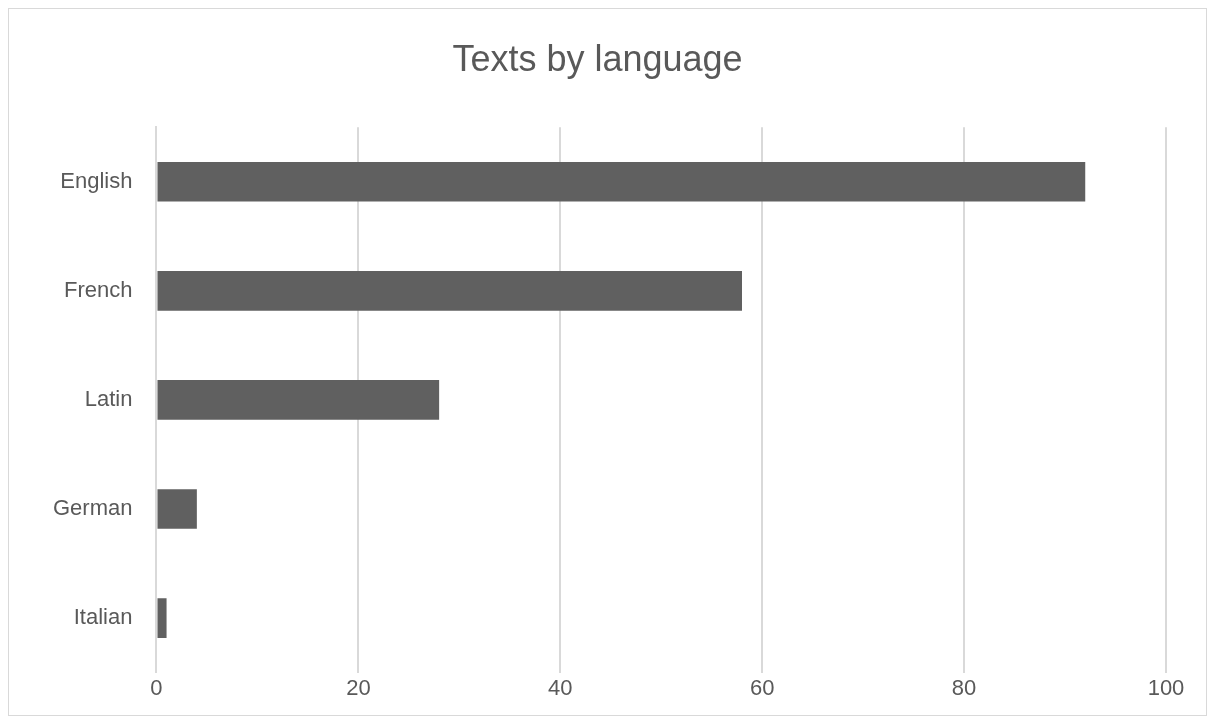 Image resolution: width=1215 pixels, height=724 pixels. Describe the element at coordinates (108, 398) in the screenshot. I see `y-tick-label: Latin` at that location.